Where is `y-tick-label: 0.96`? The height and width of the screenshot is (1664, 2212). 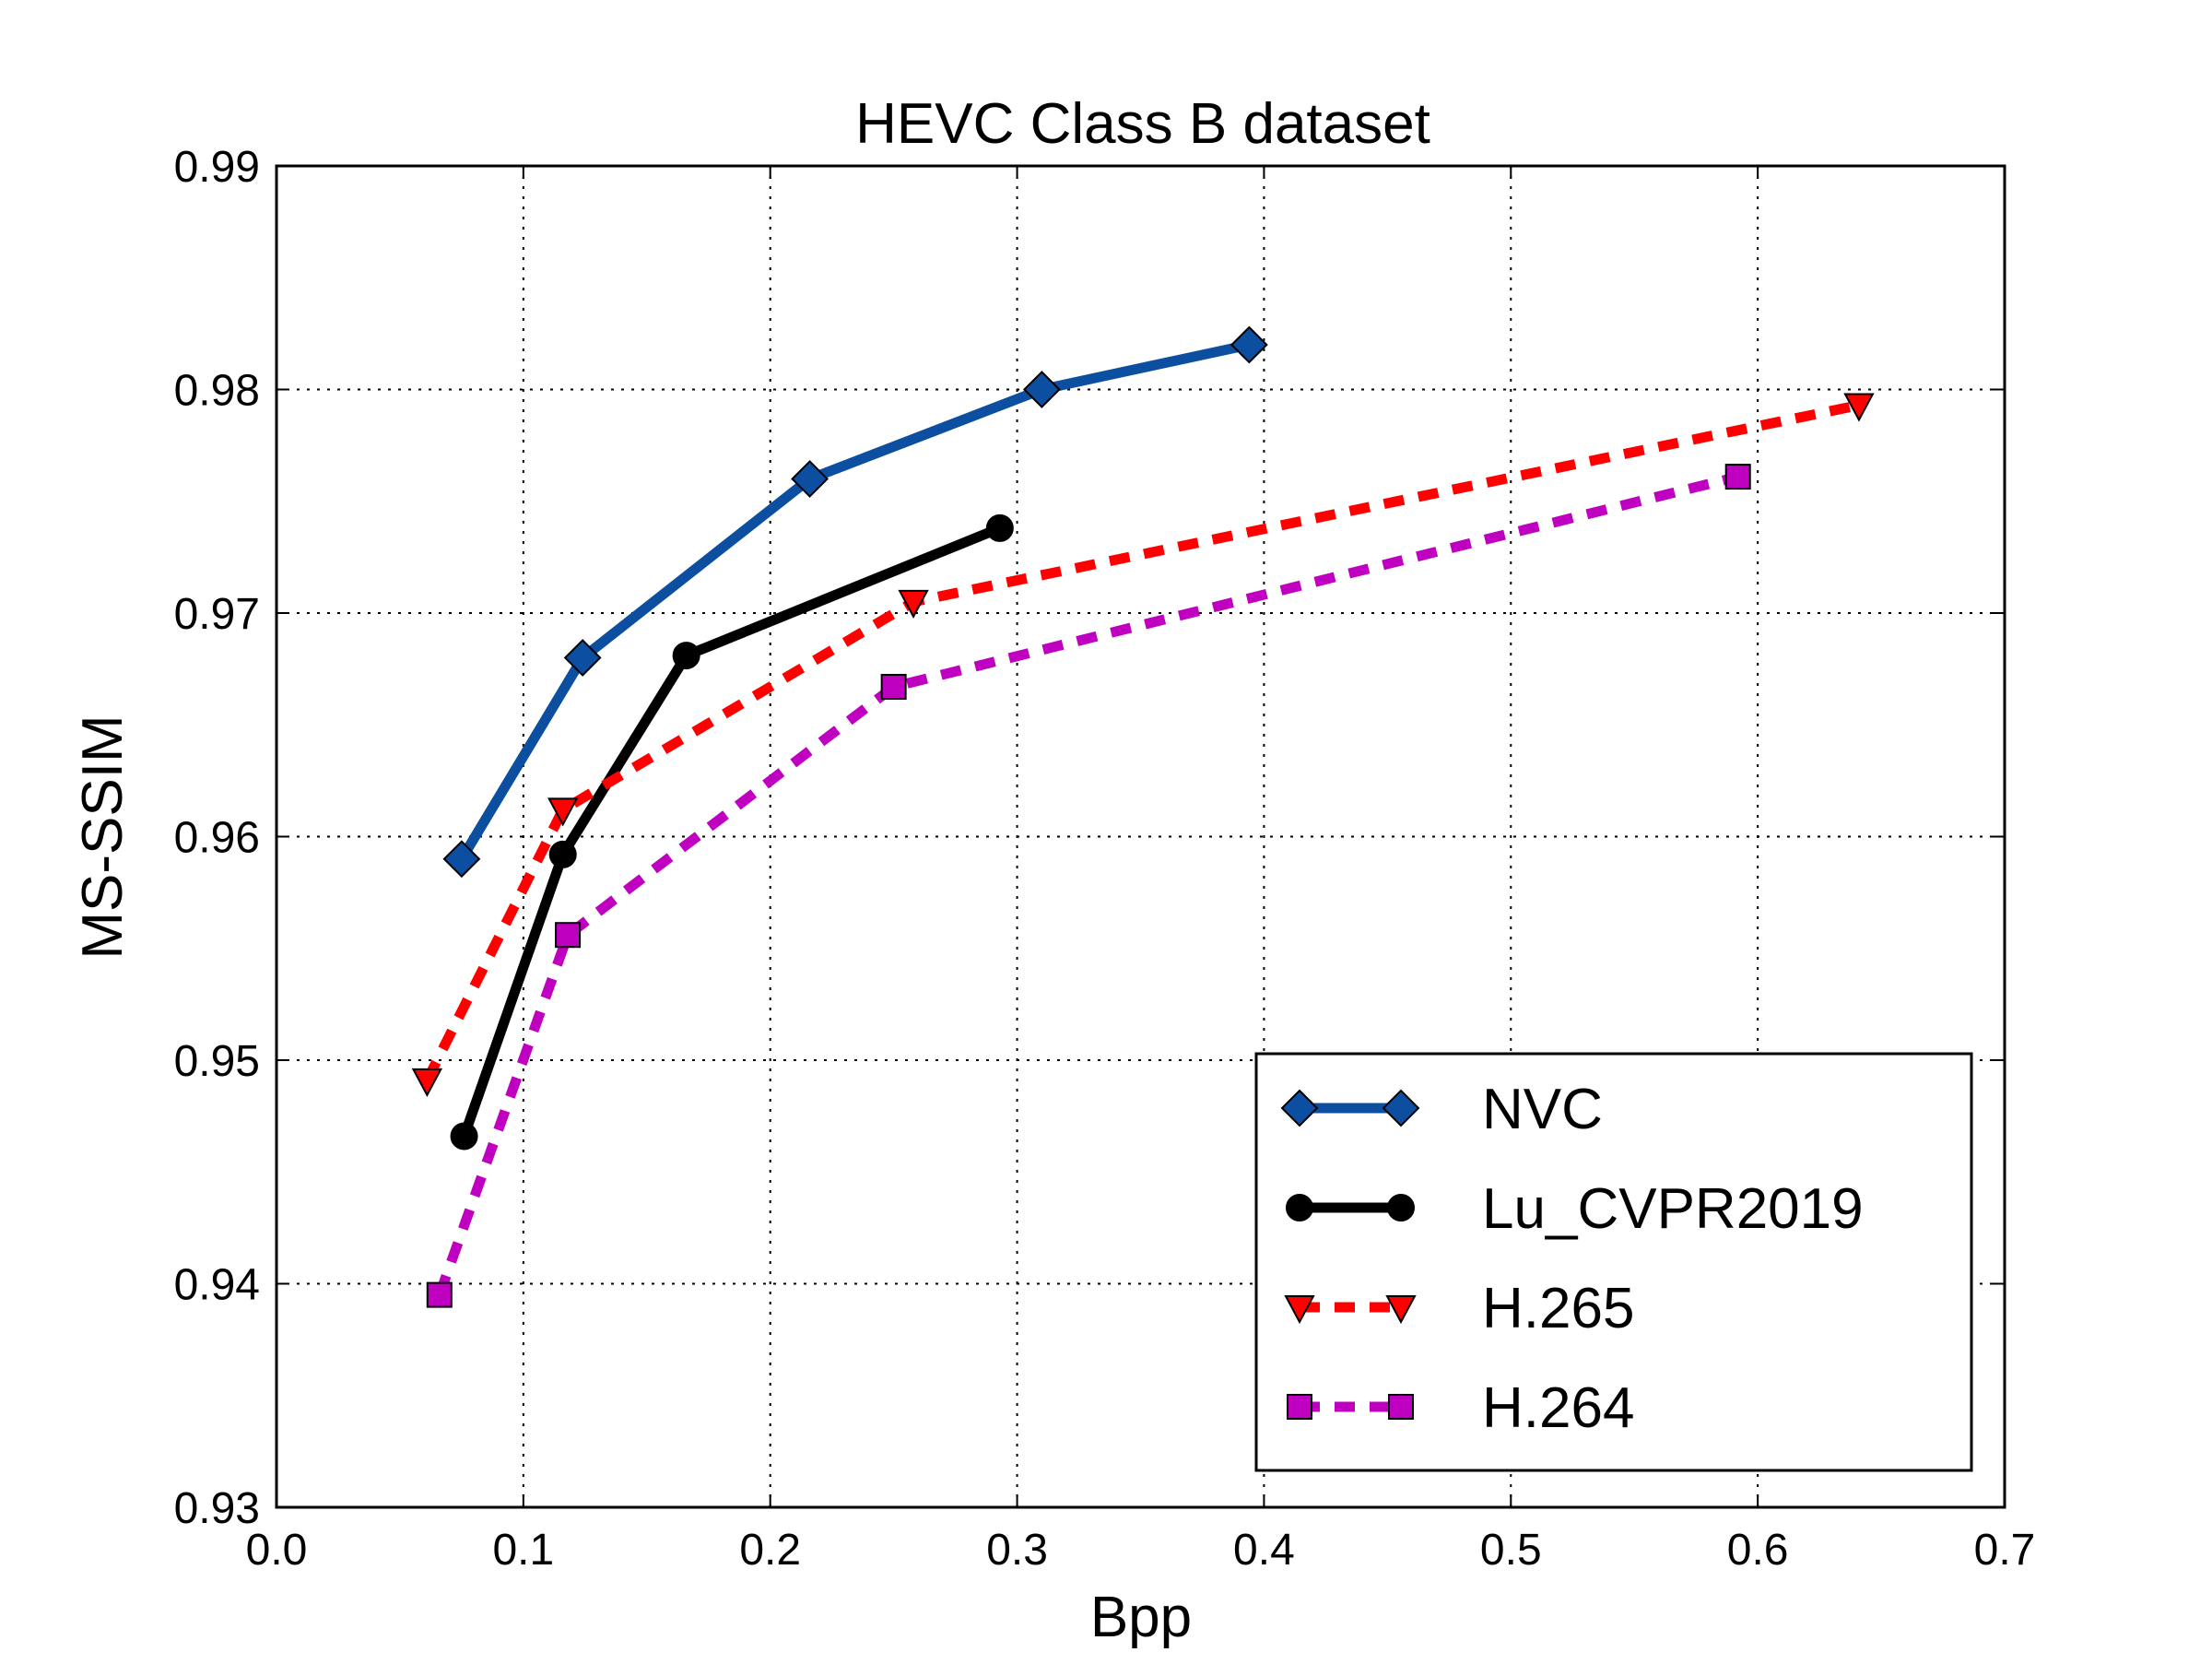
y-tick-label: 0.96 is located at coordinates (217, 838).